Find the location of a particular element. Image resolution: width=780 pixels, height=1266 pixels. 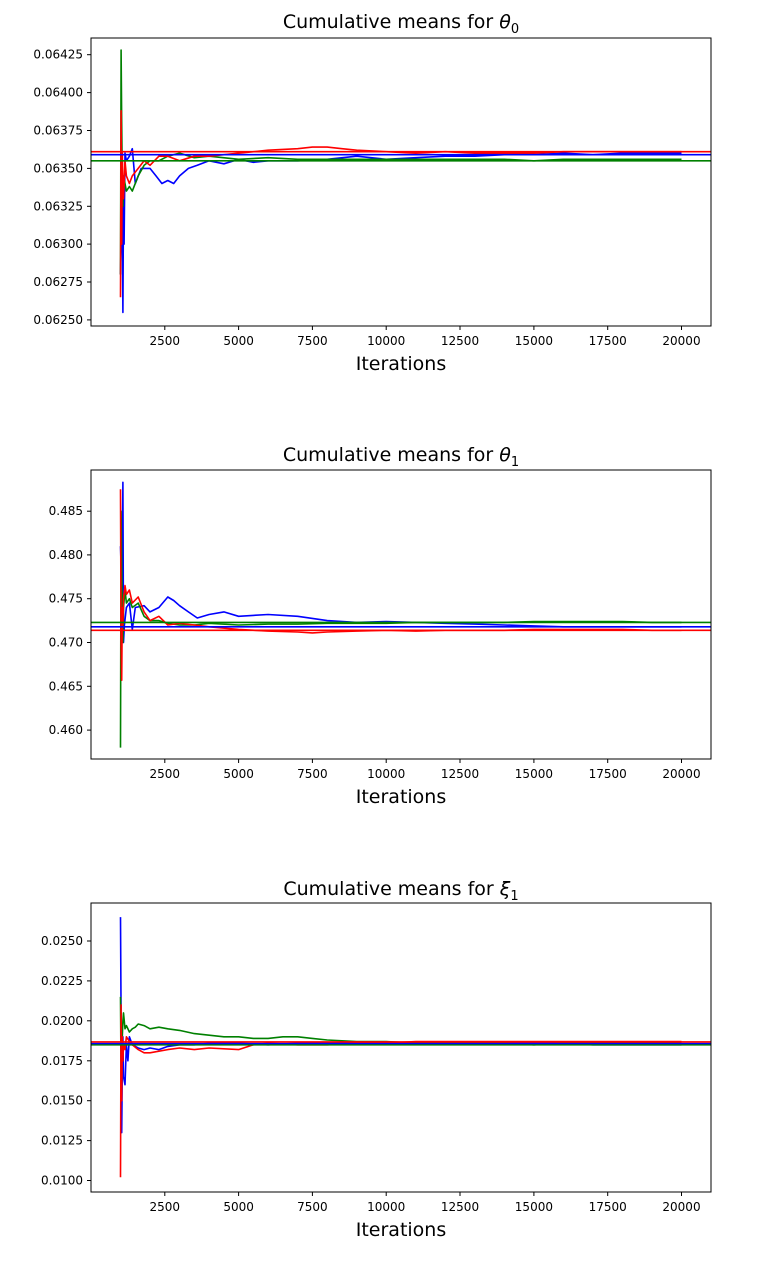

y-tick-label: 0.0175 is located at coordinates (62, 1061).